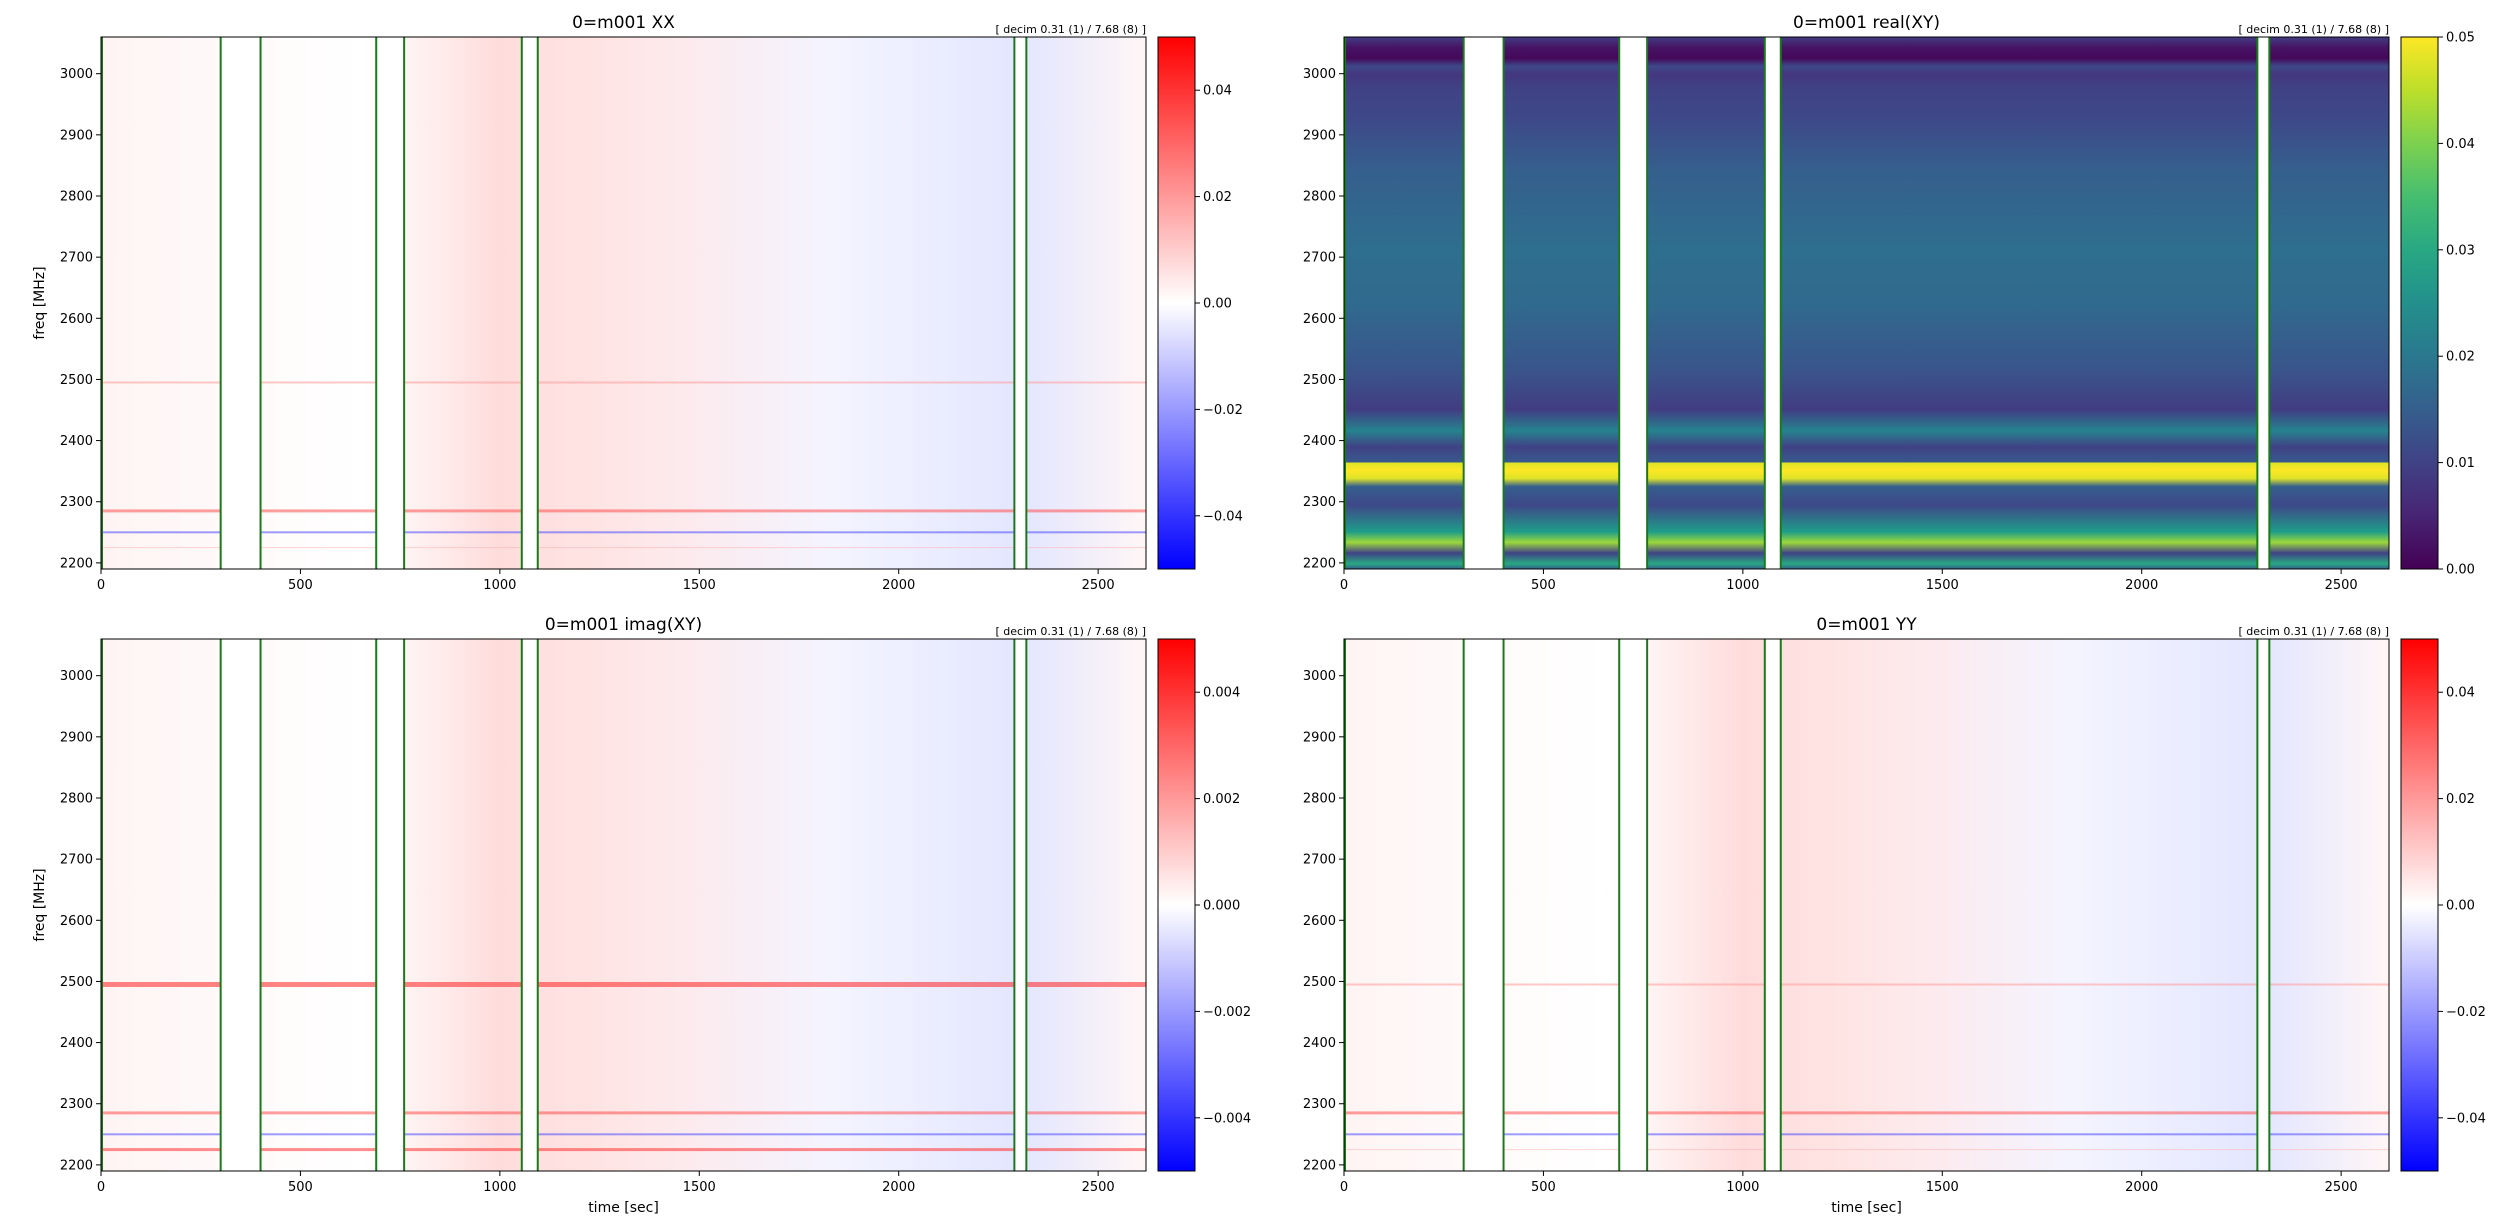  Describe the element at coordinates (1227, 1012) in the screenshot. I see `colorbar-tick-label: −0.002` at that location.